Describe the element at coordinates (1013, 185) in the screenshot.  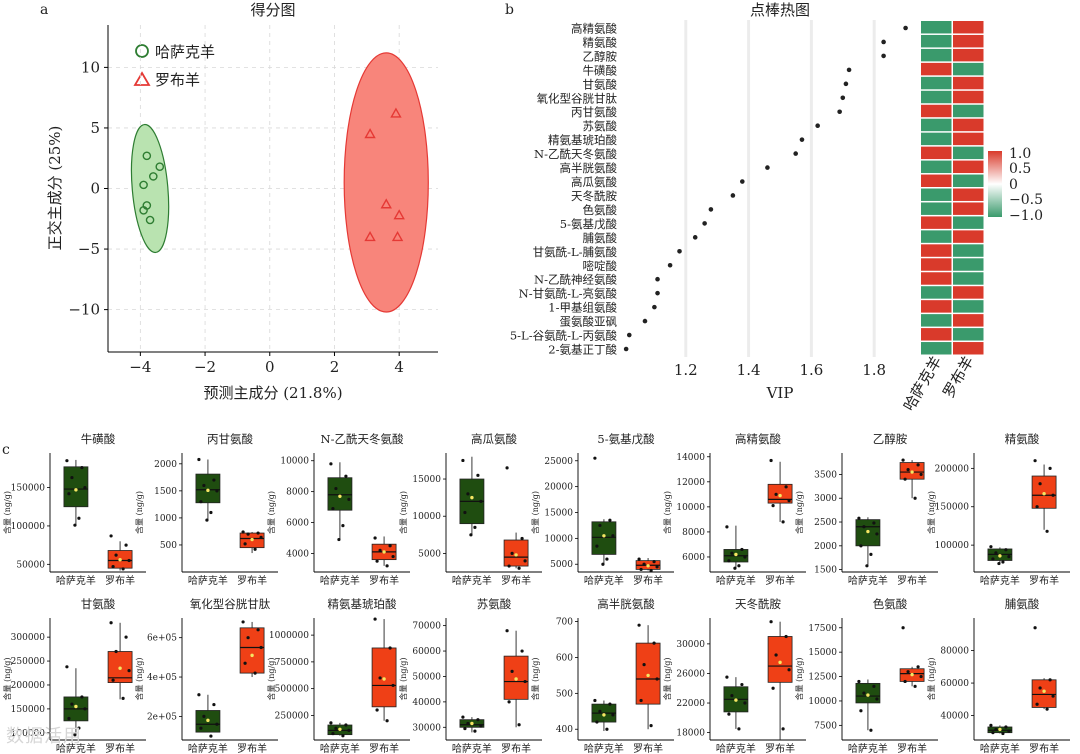
I see `color-legend-label: 0` at that location.